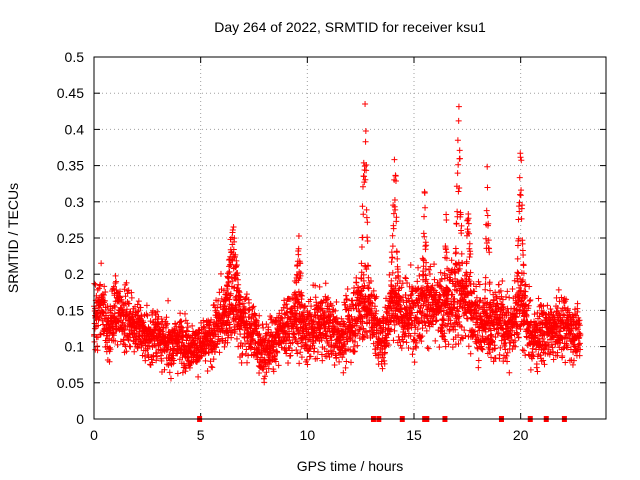 This screenshot has height=480, width=640. Describe the element at coordinates (521, 435) in the screenshot. I see `x-tick-label: 20` at that location.